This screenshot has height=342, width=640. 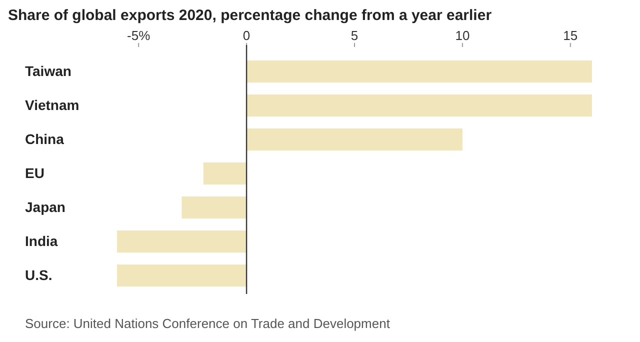 What do you see at coordinates (354, 35) in the screenshot?
I see `x-tick-label: 5` at bounding box center [354, 35].